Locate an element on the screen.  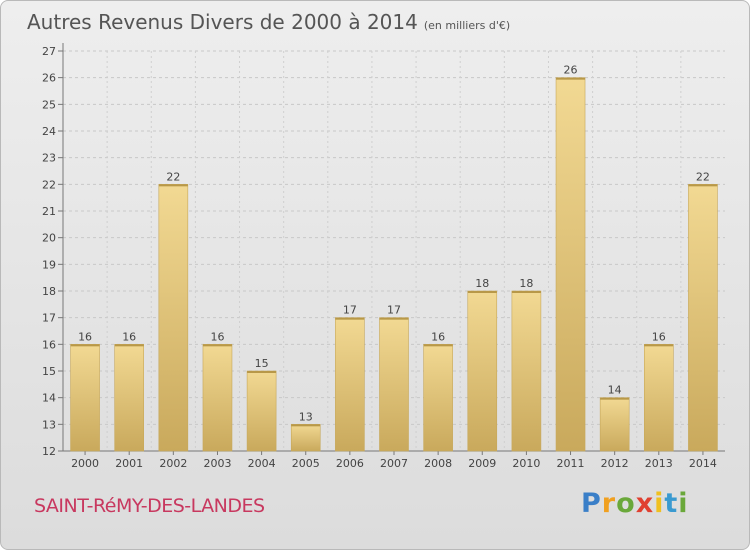
logo-letter: x is located at coordinates (645, 503).